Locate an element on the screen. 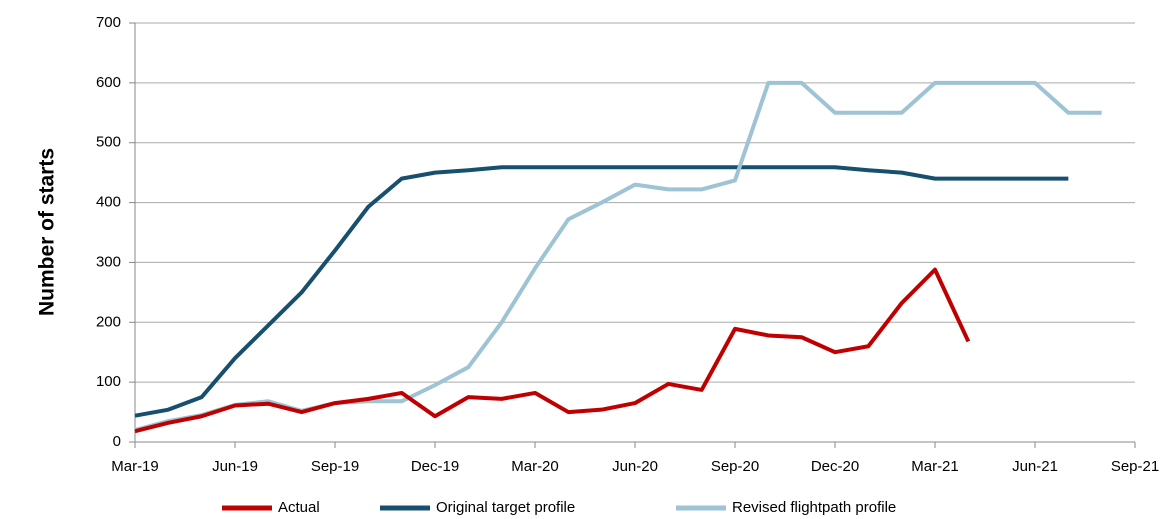 The width and height of the screenshot is (1173, 519). y-tick-label: 200 is located at coordinates (108, 321).